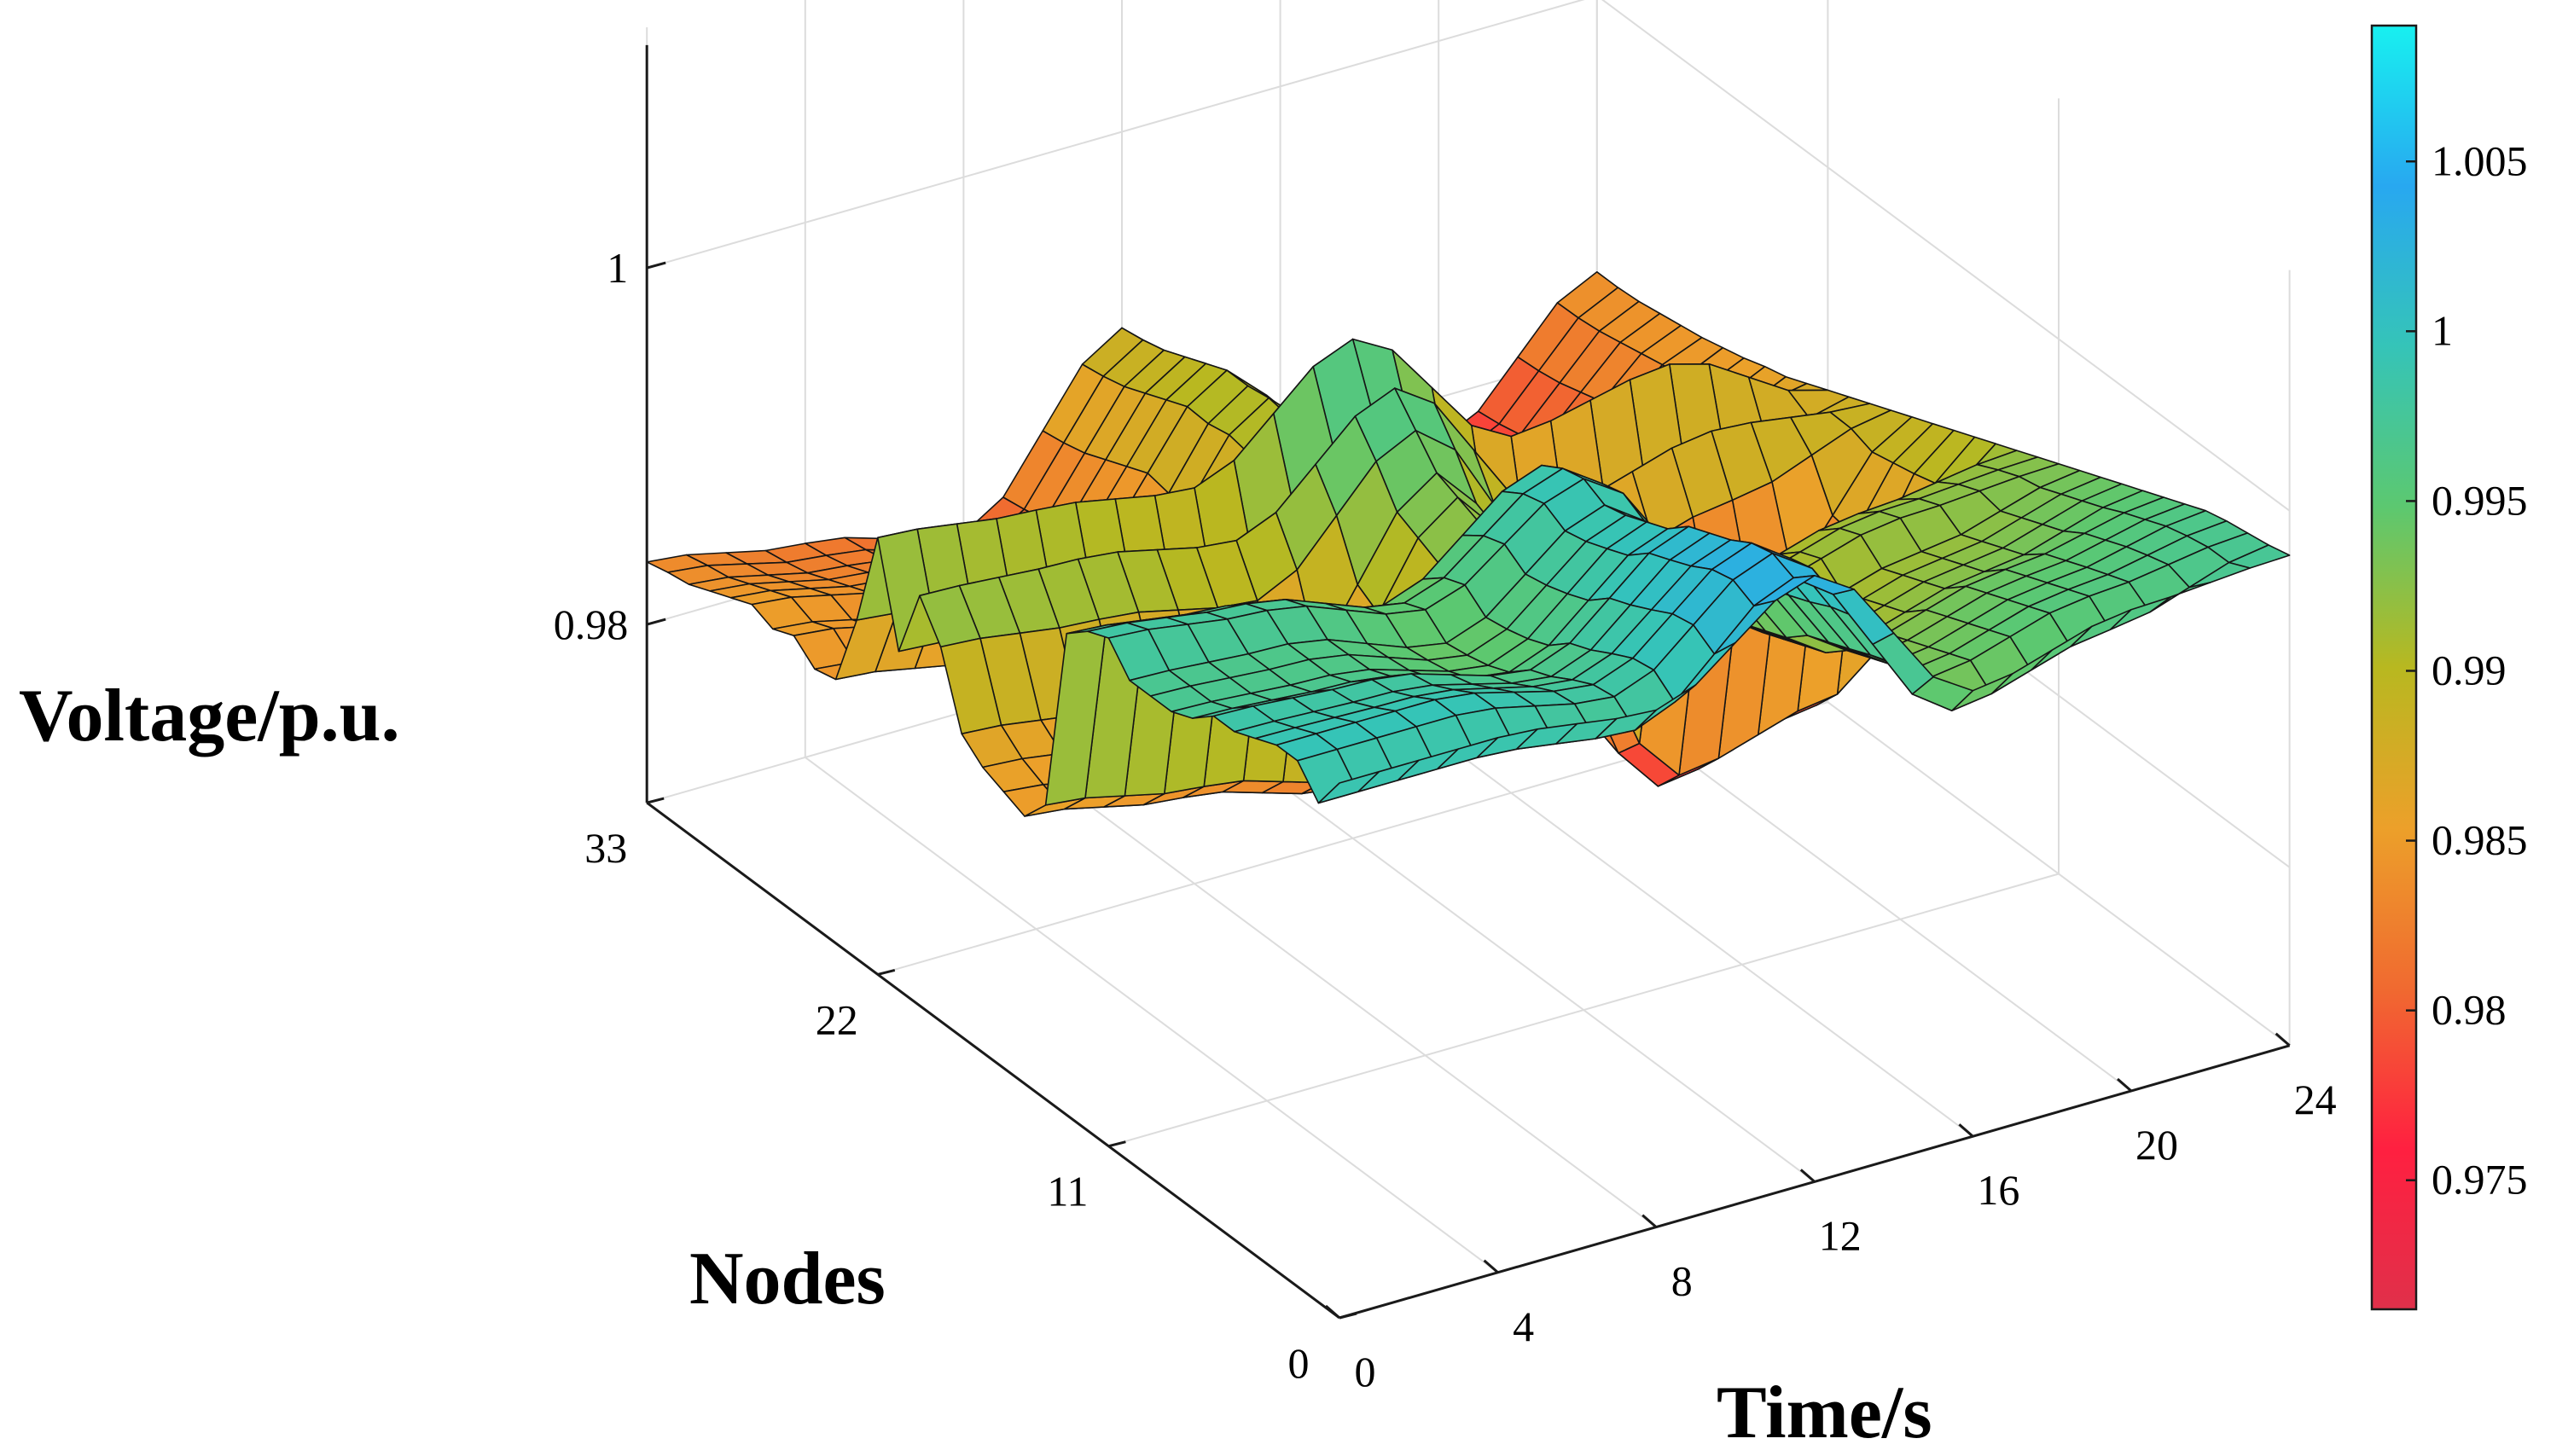 Image resolution: width=2574 pixels, height=1456 pixels. What do you see at coordinates (2394, 667) in the screenshot?
I see `colorbar-bar` at bounding box center [2394, 667].